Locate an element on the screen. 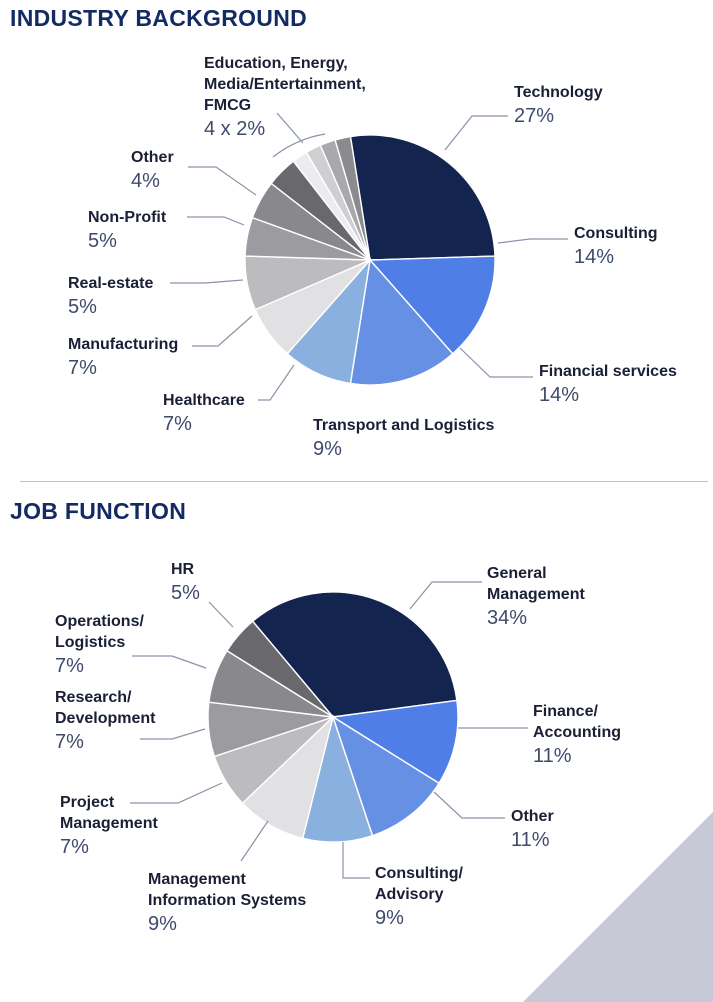 This screenshot has width=713, height=1002. leader-line-management-information-systems is located at coordinates (254, 841).